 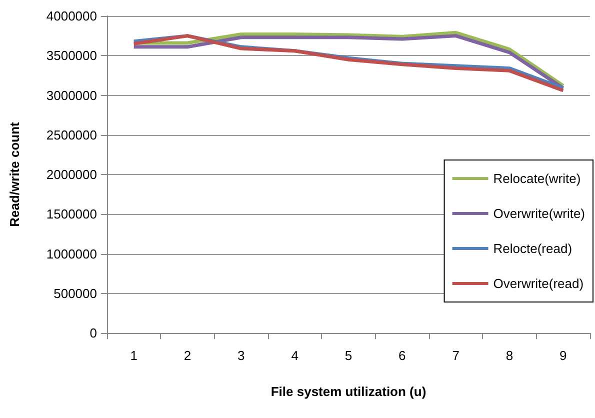 I want to click on x-tick-label: 1, so click(x=134, y=355).